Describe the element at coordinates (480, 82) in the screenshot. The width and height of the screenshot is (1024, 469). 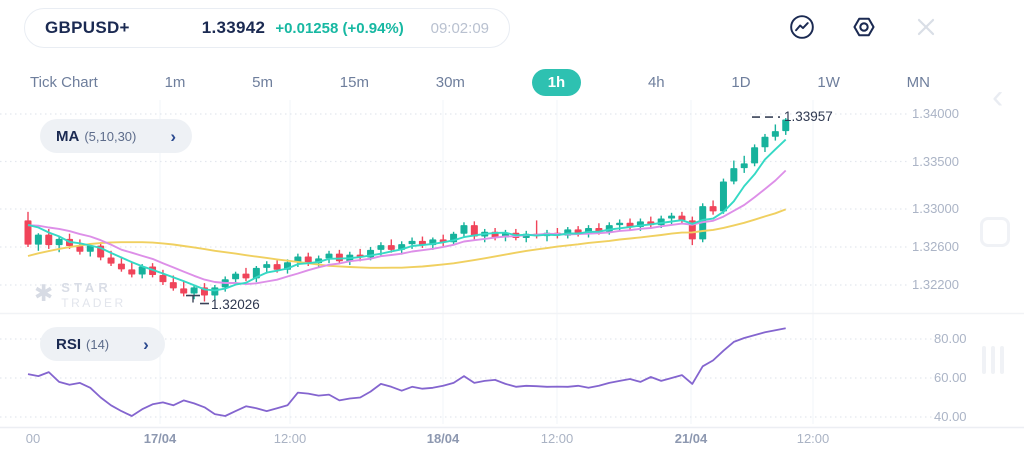
I see `timeframe-tabs: Tick Chart 1m 5m 15m 30m 1h 4h 1D 1W MN` at that location.